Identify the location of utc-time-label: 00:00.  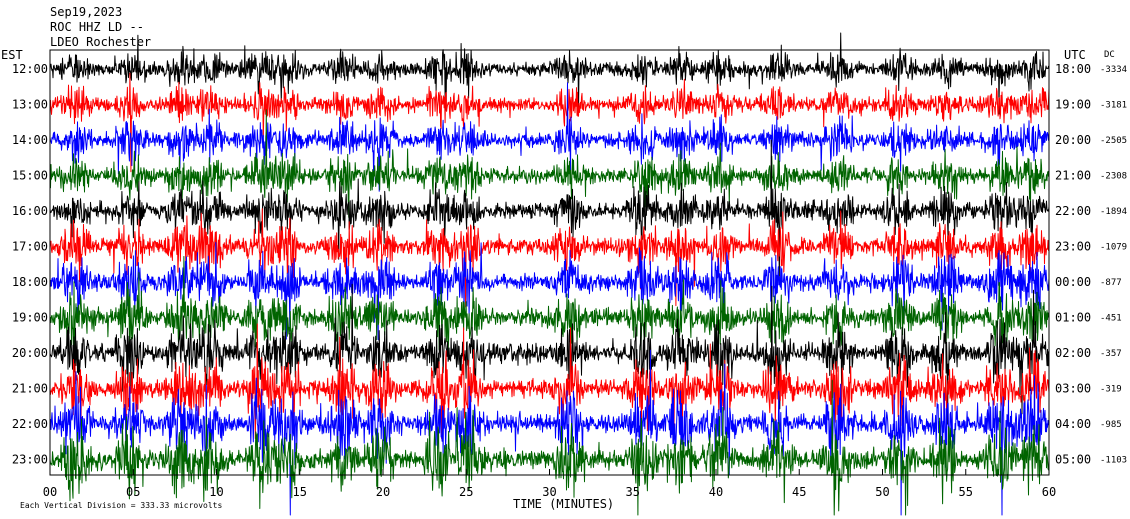
(1073, 282).